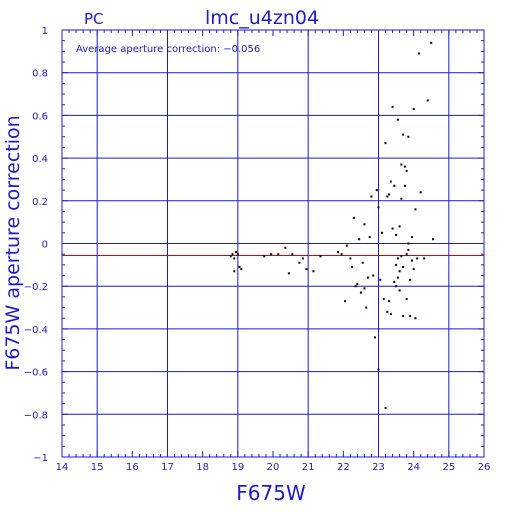 This screenshot has width=512, height=512. I want to click on y-tick-label: 1, so click(45, 31).